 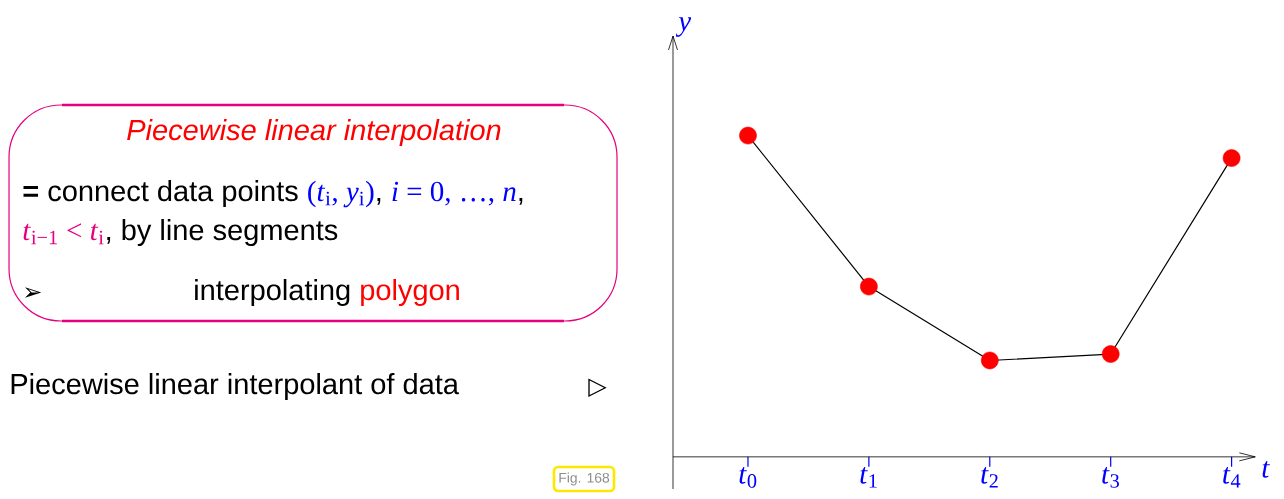 What do you see at coordinates (272, 292) in the screenshot?
I see `text: interpolating` at bounding box center [272, 292].